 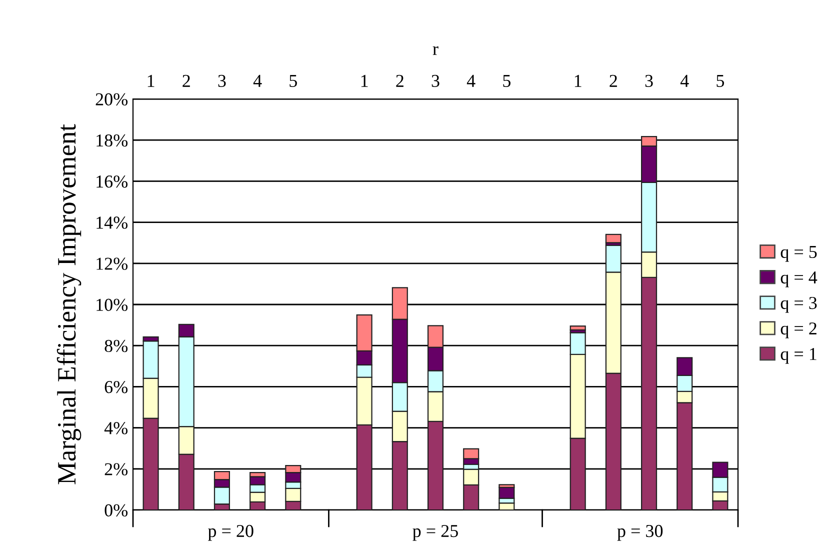 I want to click on x-axis-title: r, so click(x=435, y=50).